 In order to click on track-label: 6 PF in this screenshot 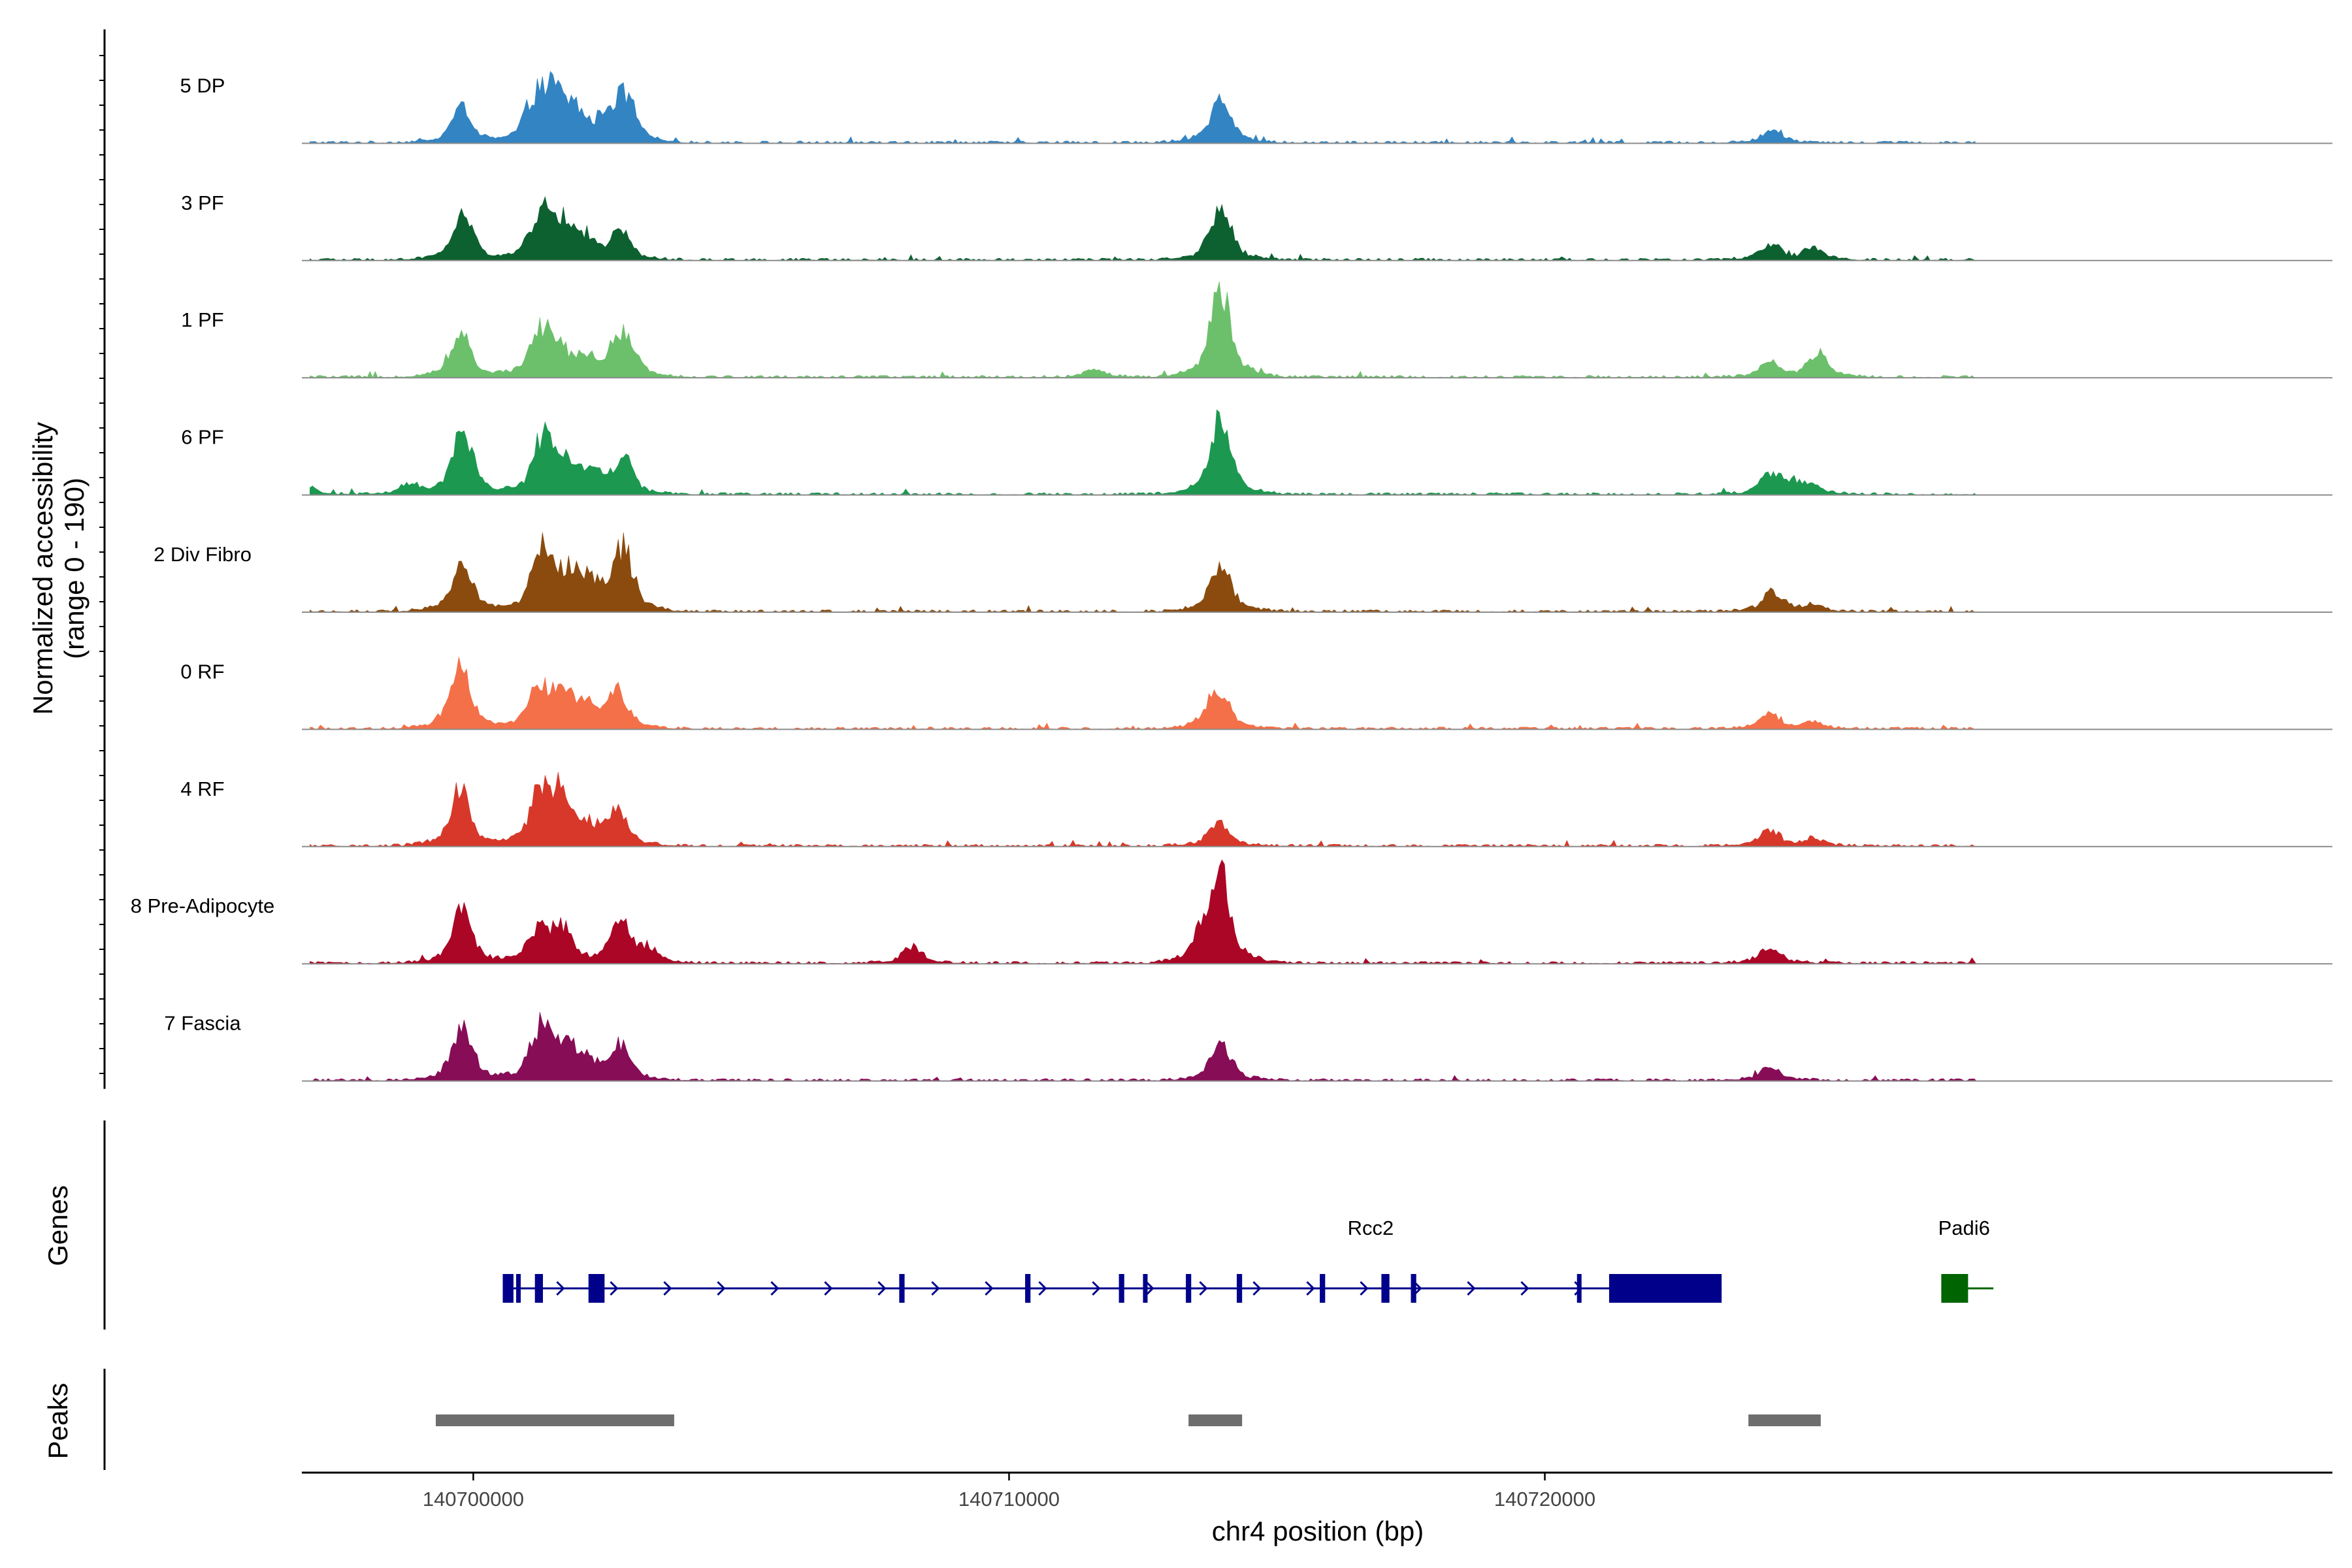, I will do `click(202, 437)`.